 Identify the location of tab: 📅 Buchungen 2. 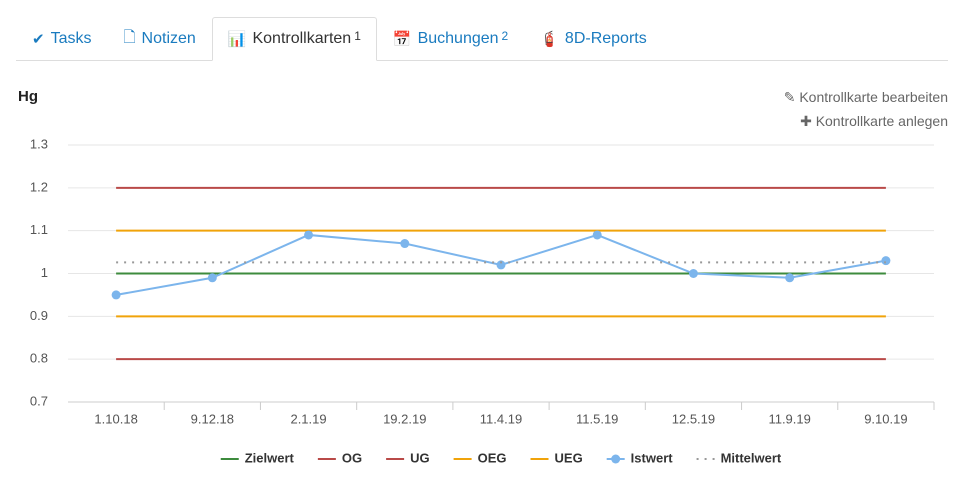
(450, 39).